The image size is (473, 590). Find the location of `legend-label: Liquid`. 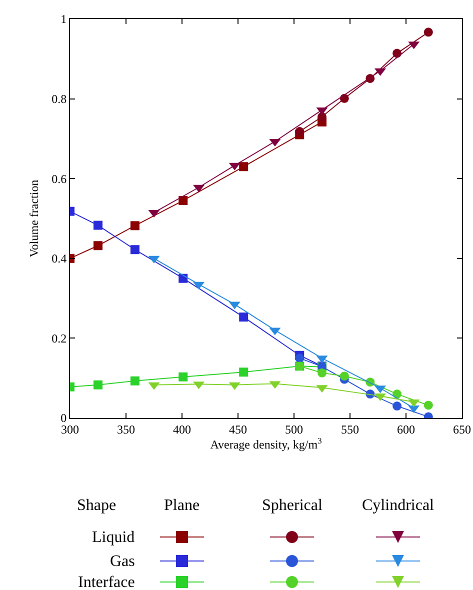

legend-label: Liquid is located at coordinates (113, 537).